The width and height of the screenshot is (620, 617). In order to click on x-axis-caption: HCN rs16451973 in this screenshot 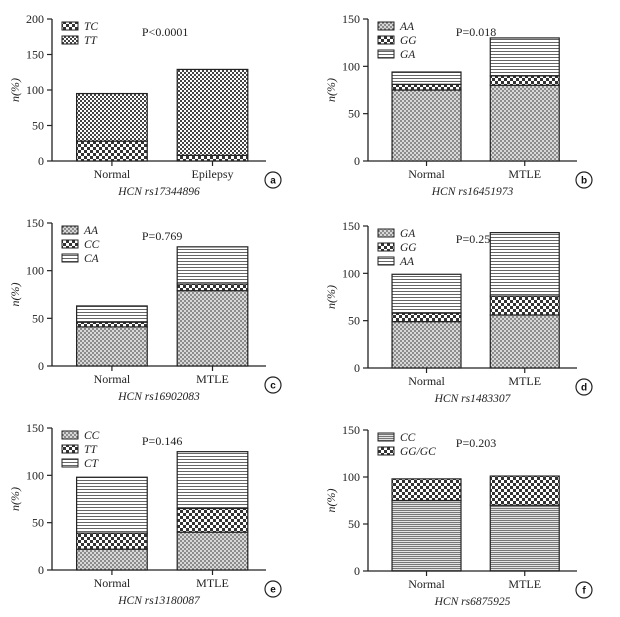, I will do `click(472, 192)`.